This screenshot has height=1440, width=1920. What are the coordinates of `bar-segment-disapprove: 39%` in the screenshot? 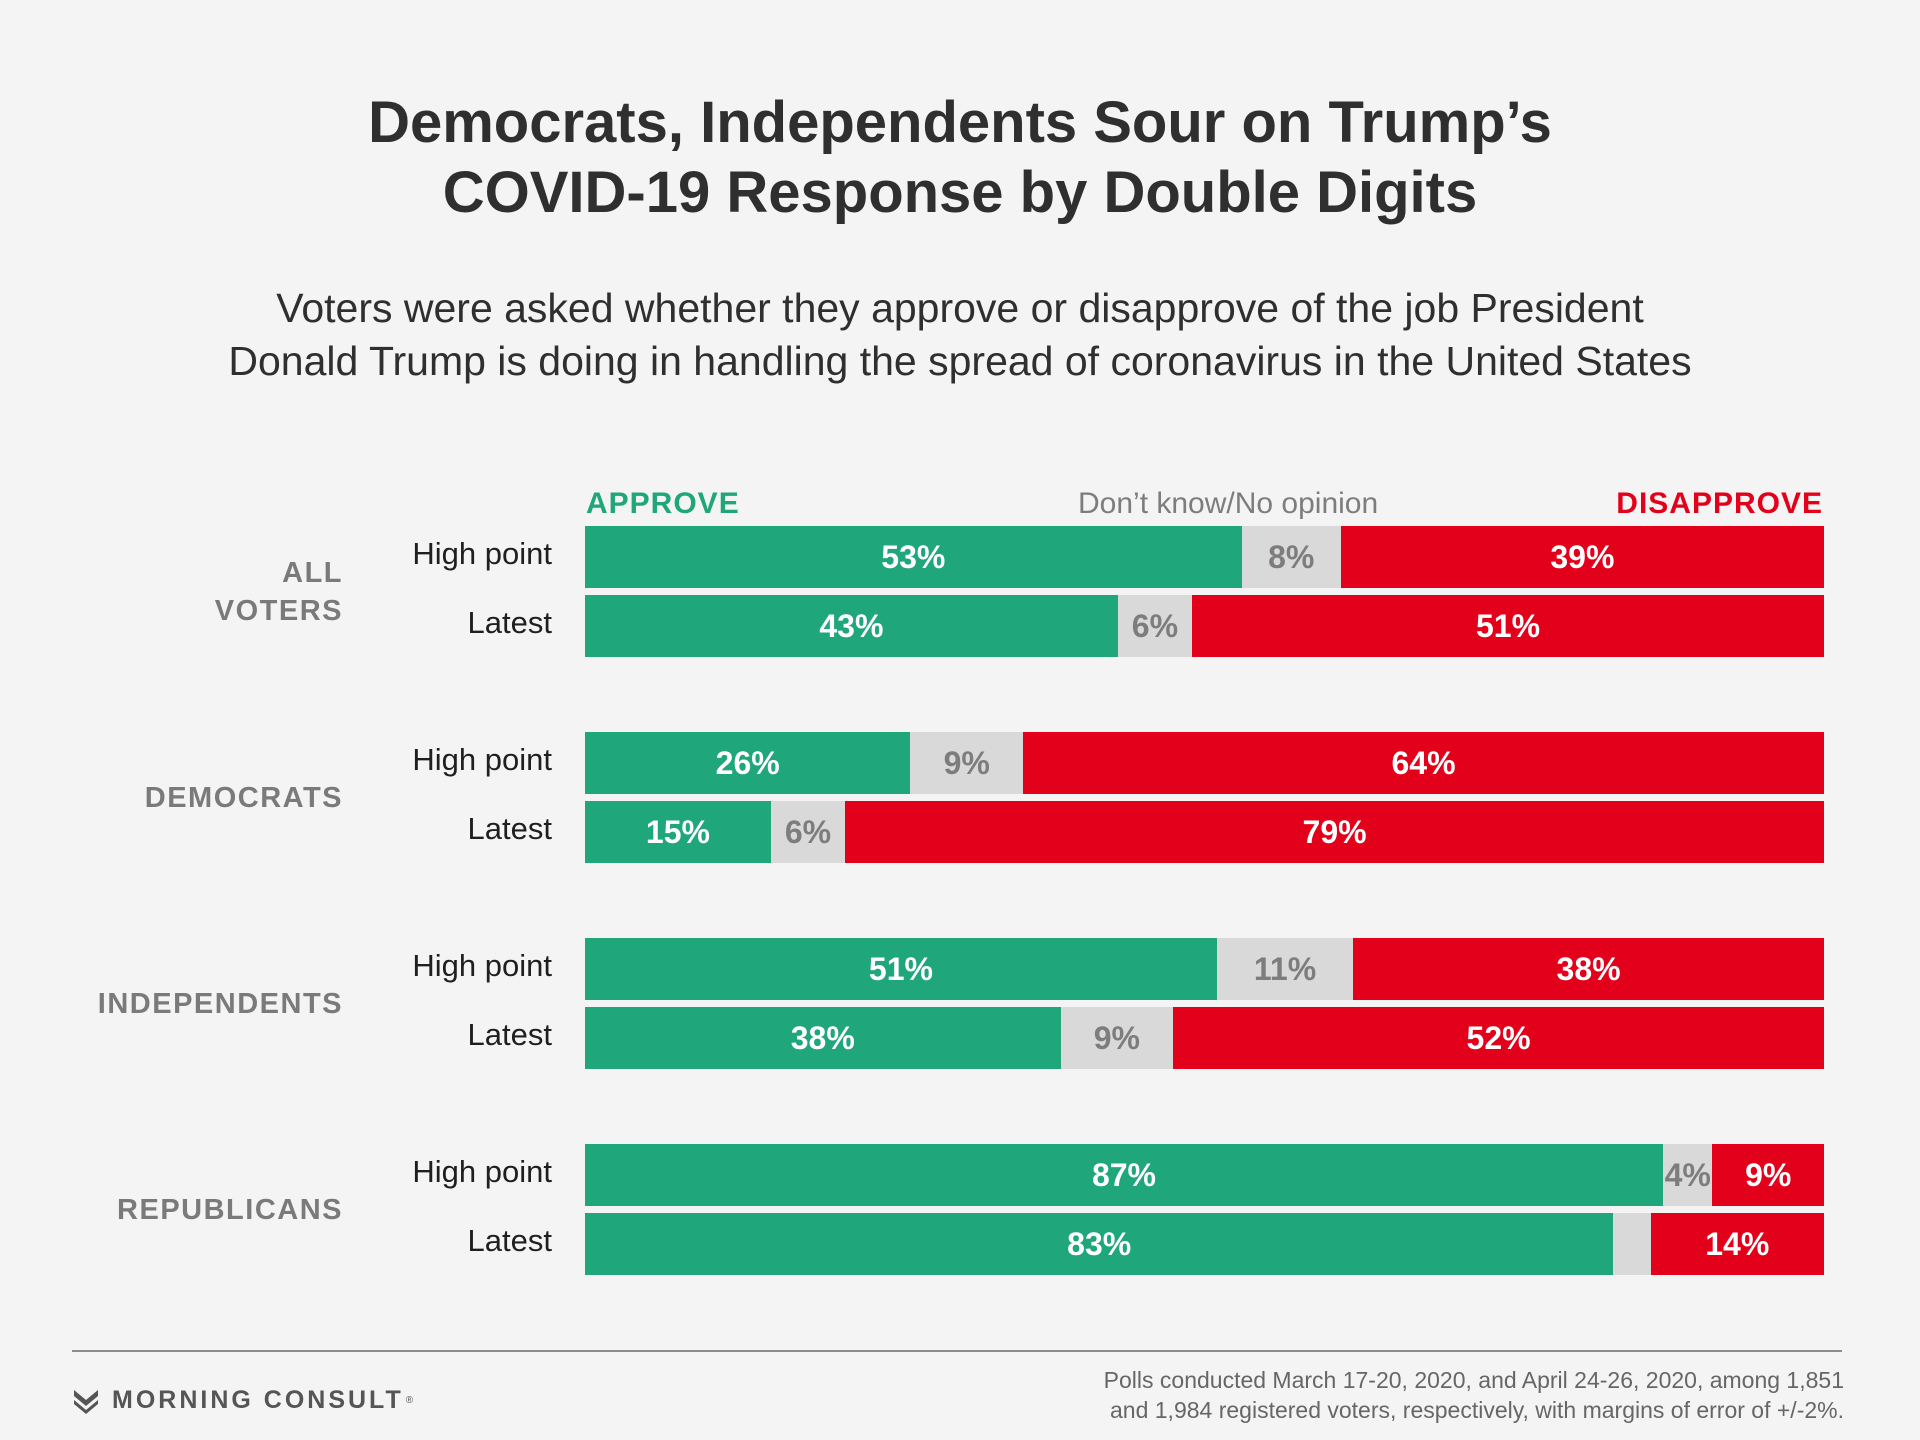 It's located at (1582, 557).